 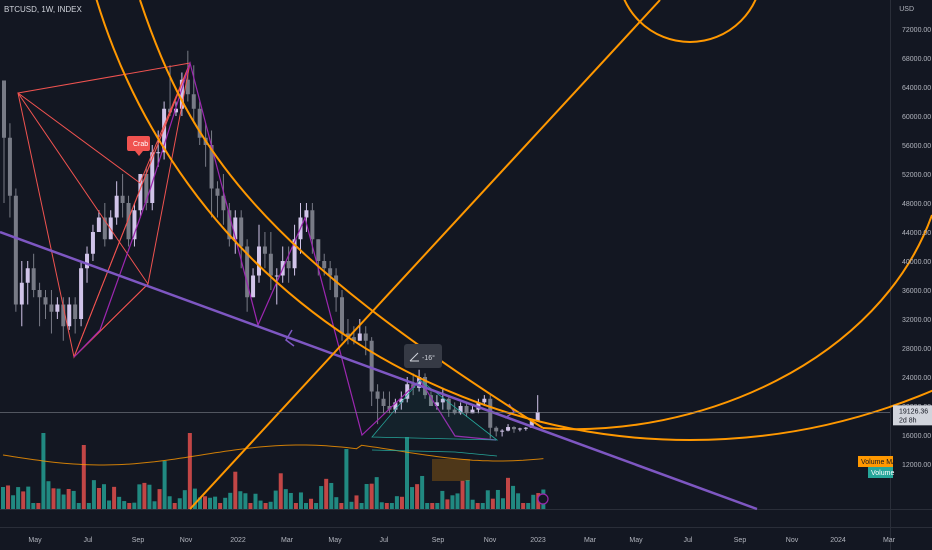 I want to click on price-tick-label: 68000.00, so click(x=916, y=59).